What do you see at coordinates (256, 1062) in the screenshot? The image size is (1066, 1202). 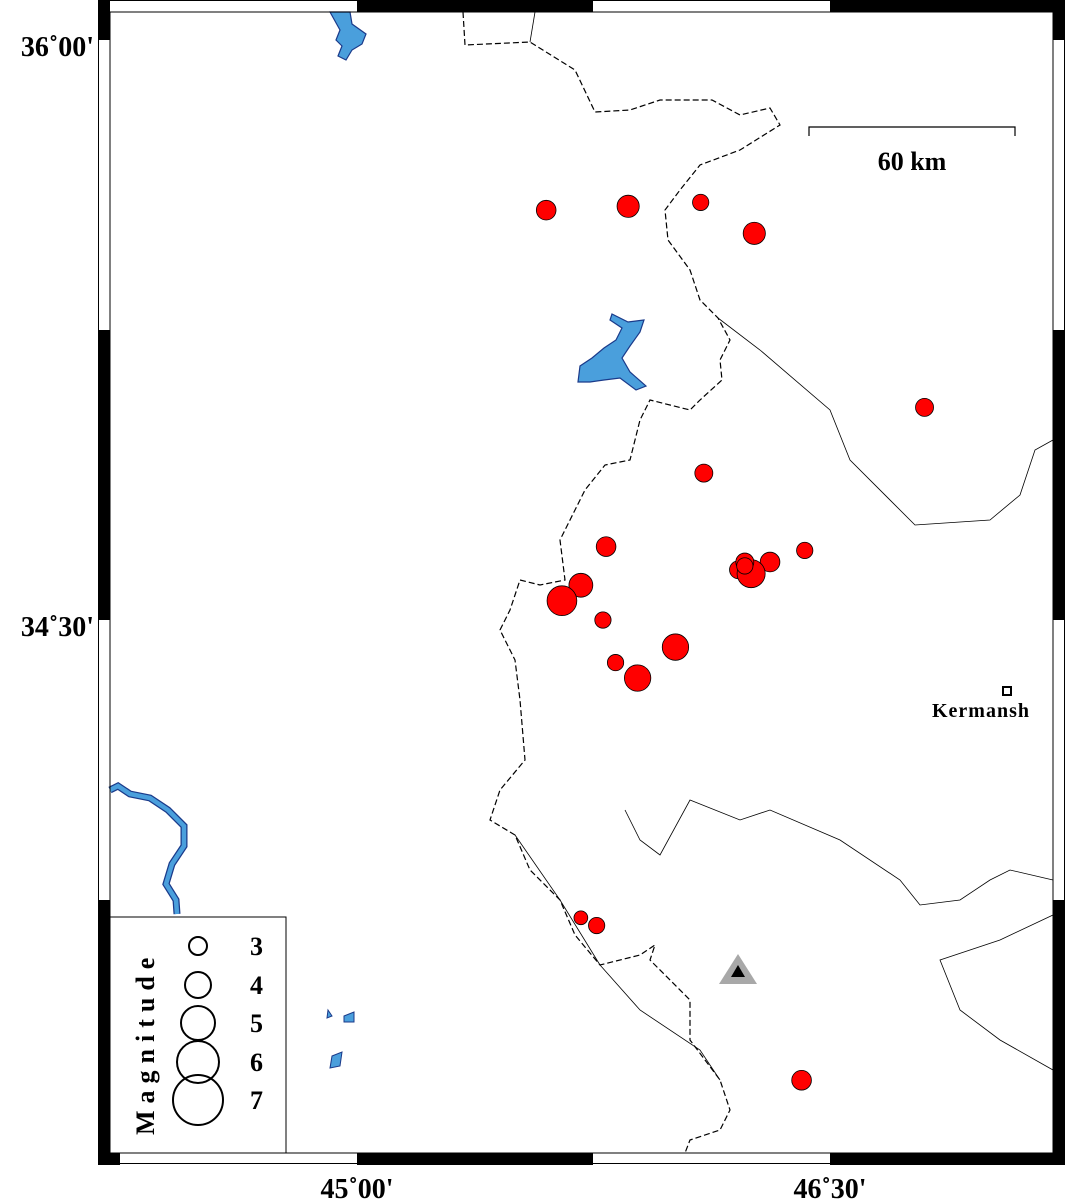 I see `legend-label-6: 6` at bounding box center [256, 1062].